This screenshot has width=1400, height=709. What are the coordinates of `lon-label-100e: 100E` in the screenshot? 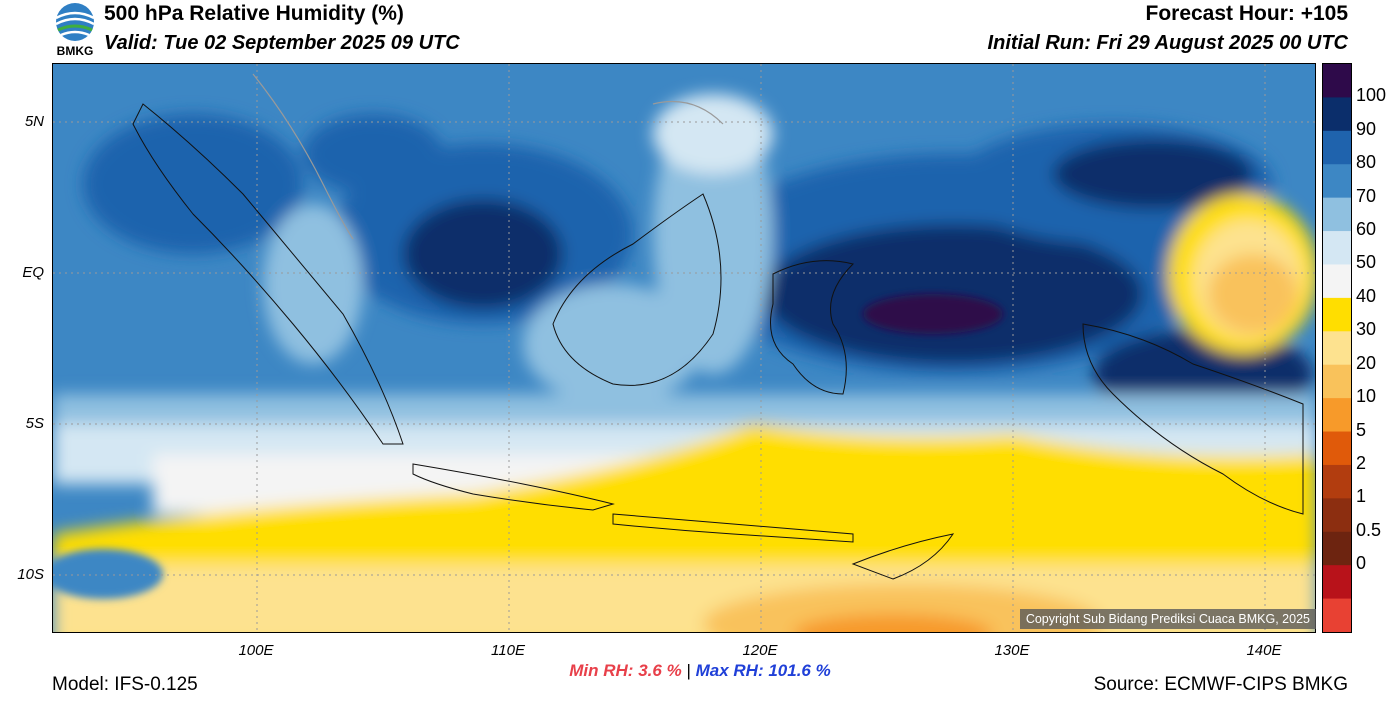 It's located at (256, 650).